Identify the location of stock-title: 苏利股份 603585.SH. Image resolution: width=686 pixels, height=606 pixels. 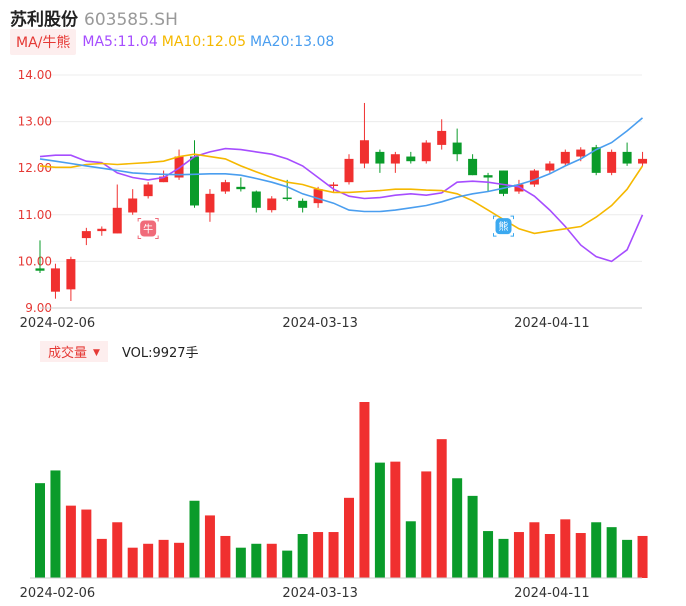
(94, 17).